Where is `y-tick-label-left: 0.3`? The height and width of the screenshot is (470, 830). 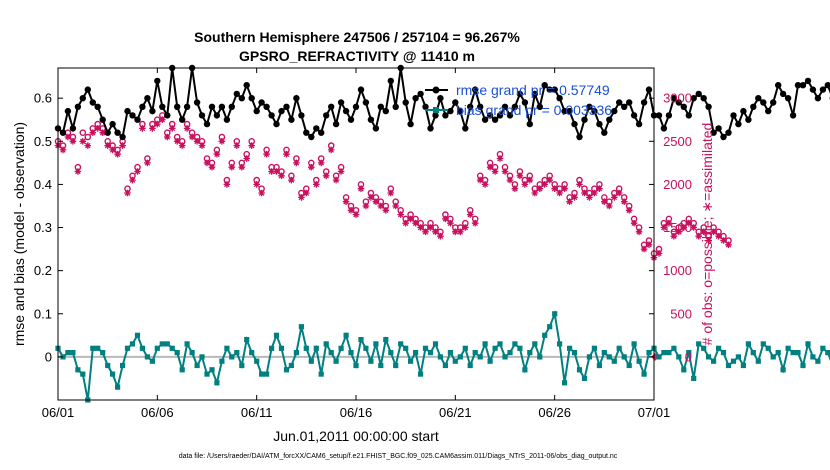 y-tick-label-left: 0.3 is located at coordinates (43, 227).